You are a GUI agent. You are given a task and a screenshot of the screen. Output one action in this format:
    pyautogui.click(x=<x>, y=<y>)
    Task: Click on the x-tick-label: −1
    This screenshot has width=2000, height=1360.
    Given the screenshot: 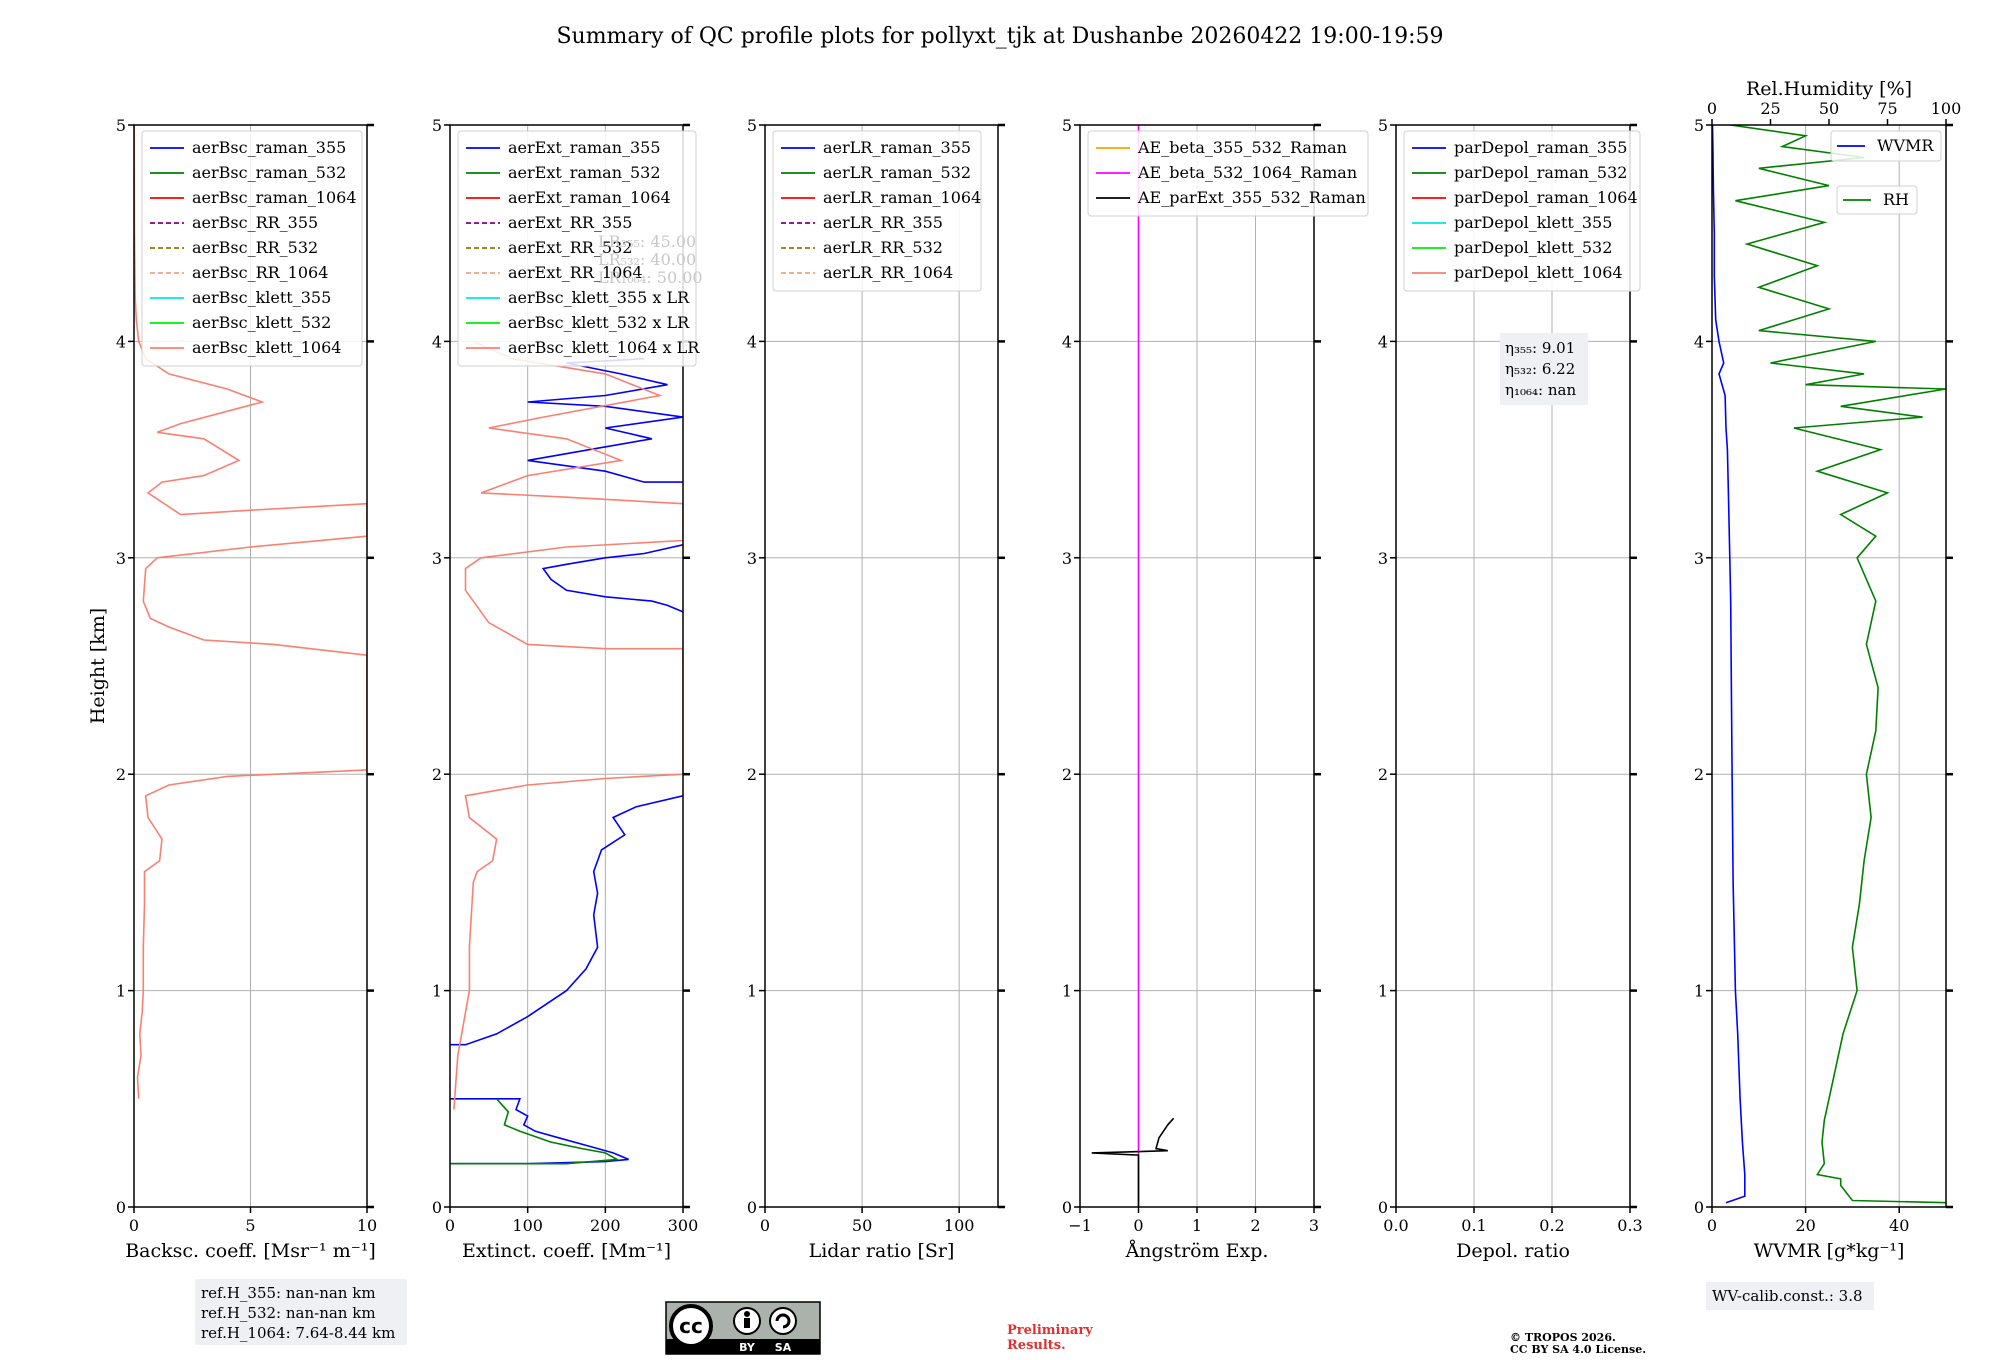 What is the action you would take?
    pyautogui.click(x=1080, y=1225)
    